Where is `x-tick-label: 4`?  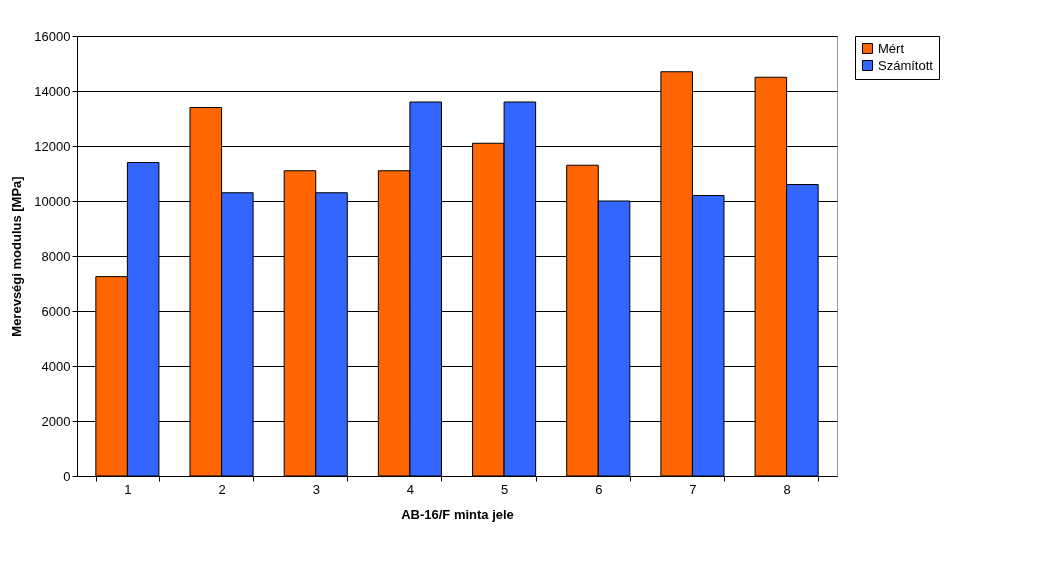 x-tick-label: 4 is located at coordinates (410, 489).